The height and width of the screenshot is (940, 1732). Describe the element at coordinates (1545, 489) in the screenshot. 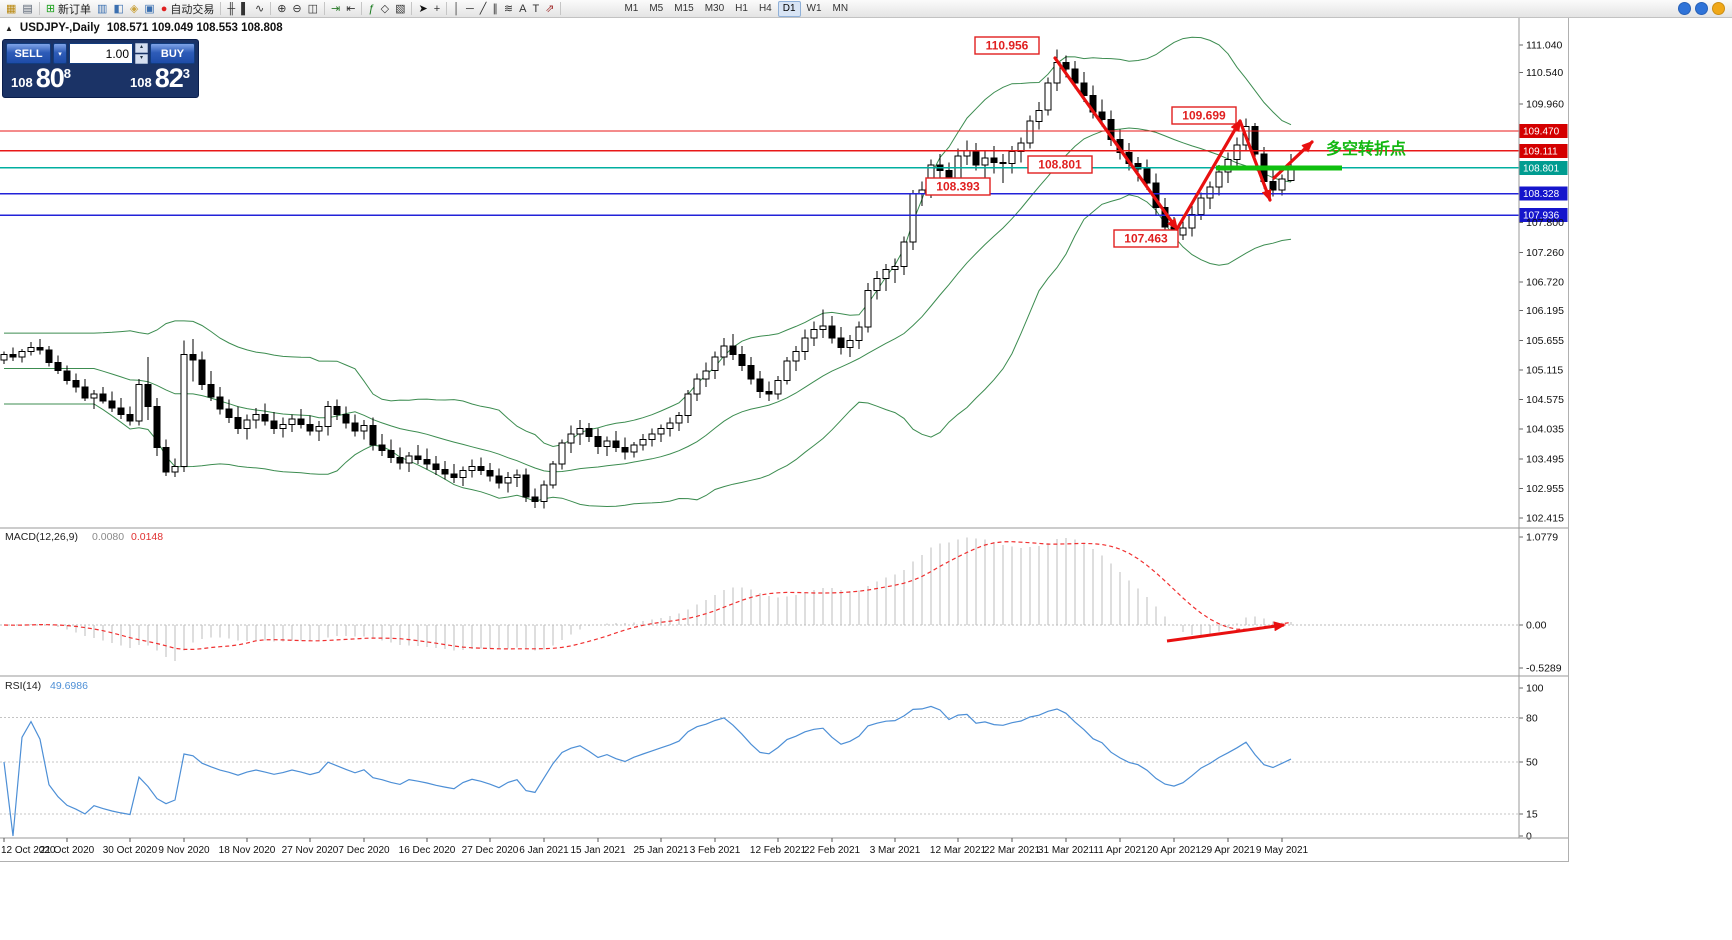

I see `svg-text: 102.955` at that location.